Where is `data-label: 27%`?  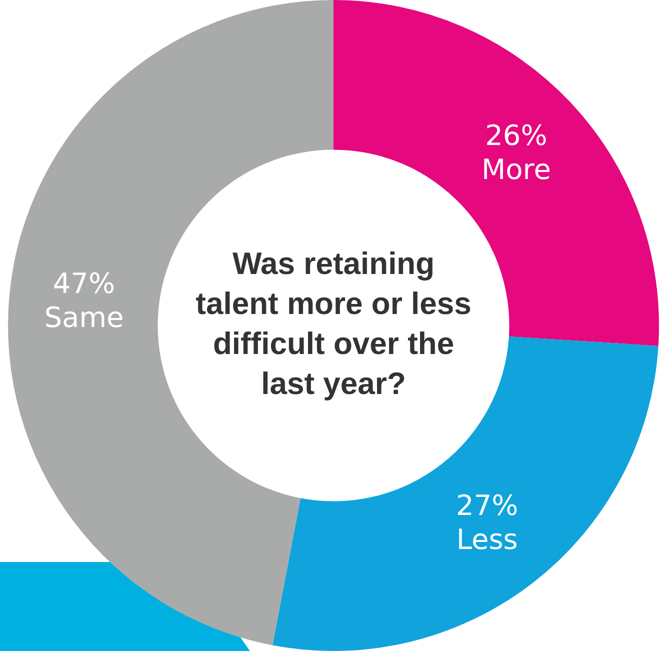
data-label: 27% is located at coordinates (487, 505).